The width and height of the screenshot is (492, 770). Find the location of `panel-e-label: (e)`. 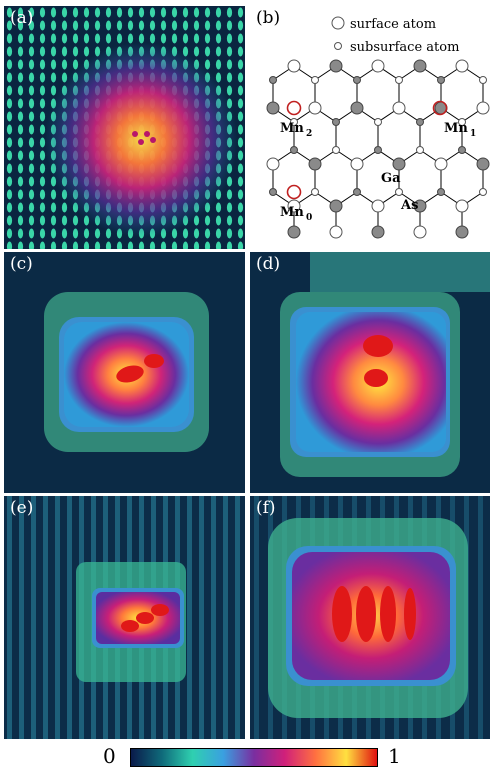

panel-e-label: (e) is located at coordinates (22, 508).